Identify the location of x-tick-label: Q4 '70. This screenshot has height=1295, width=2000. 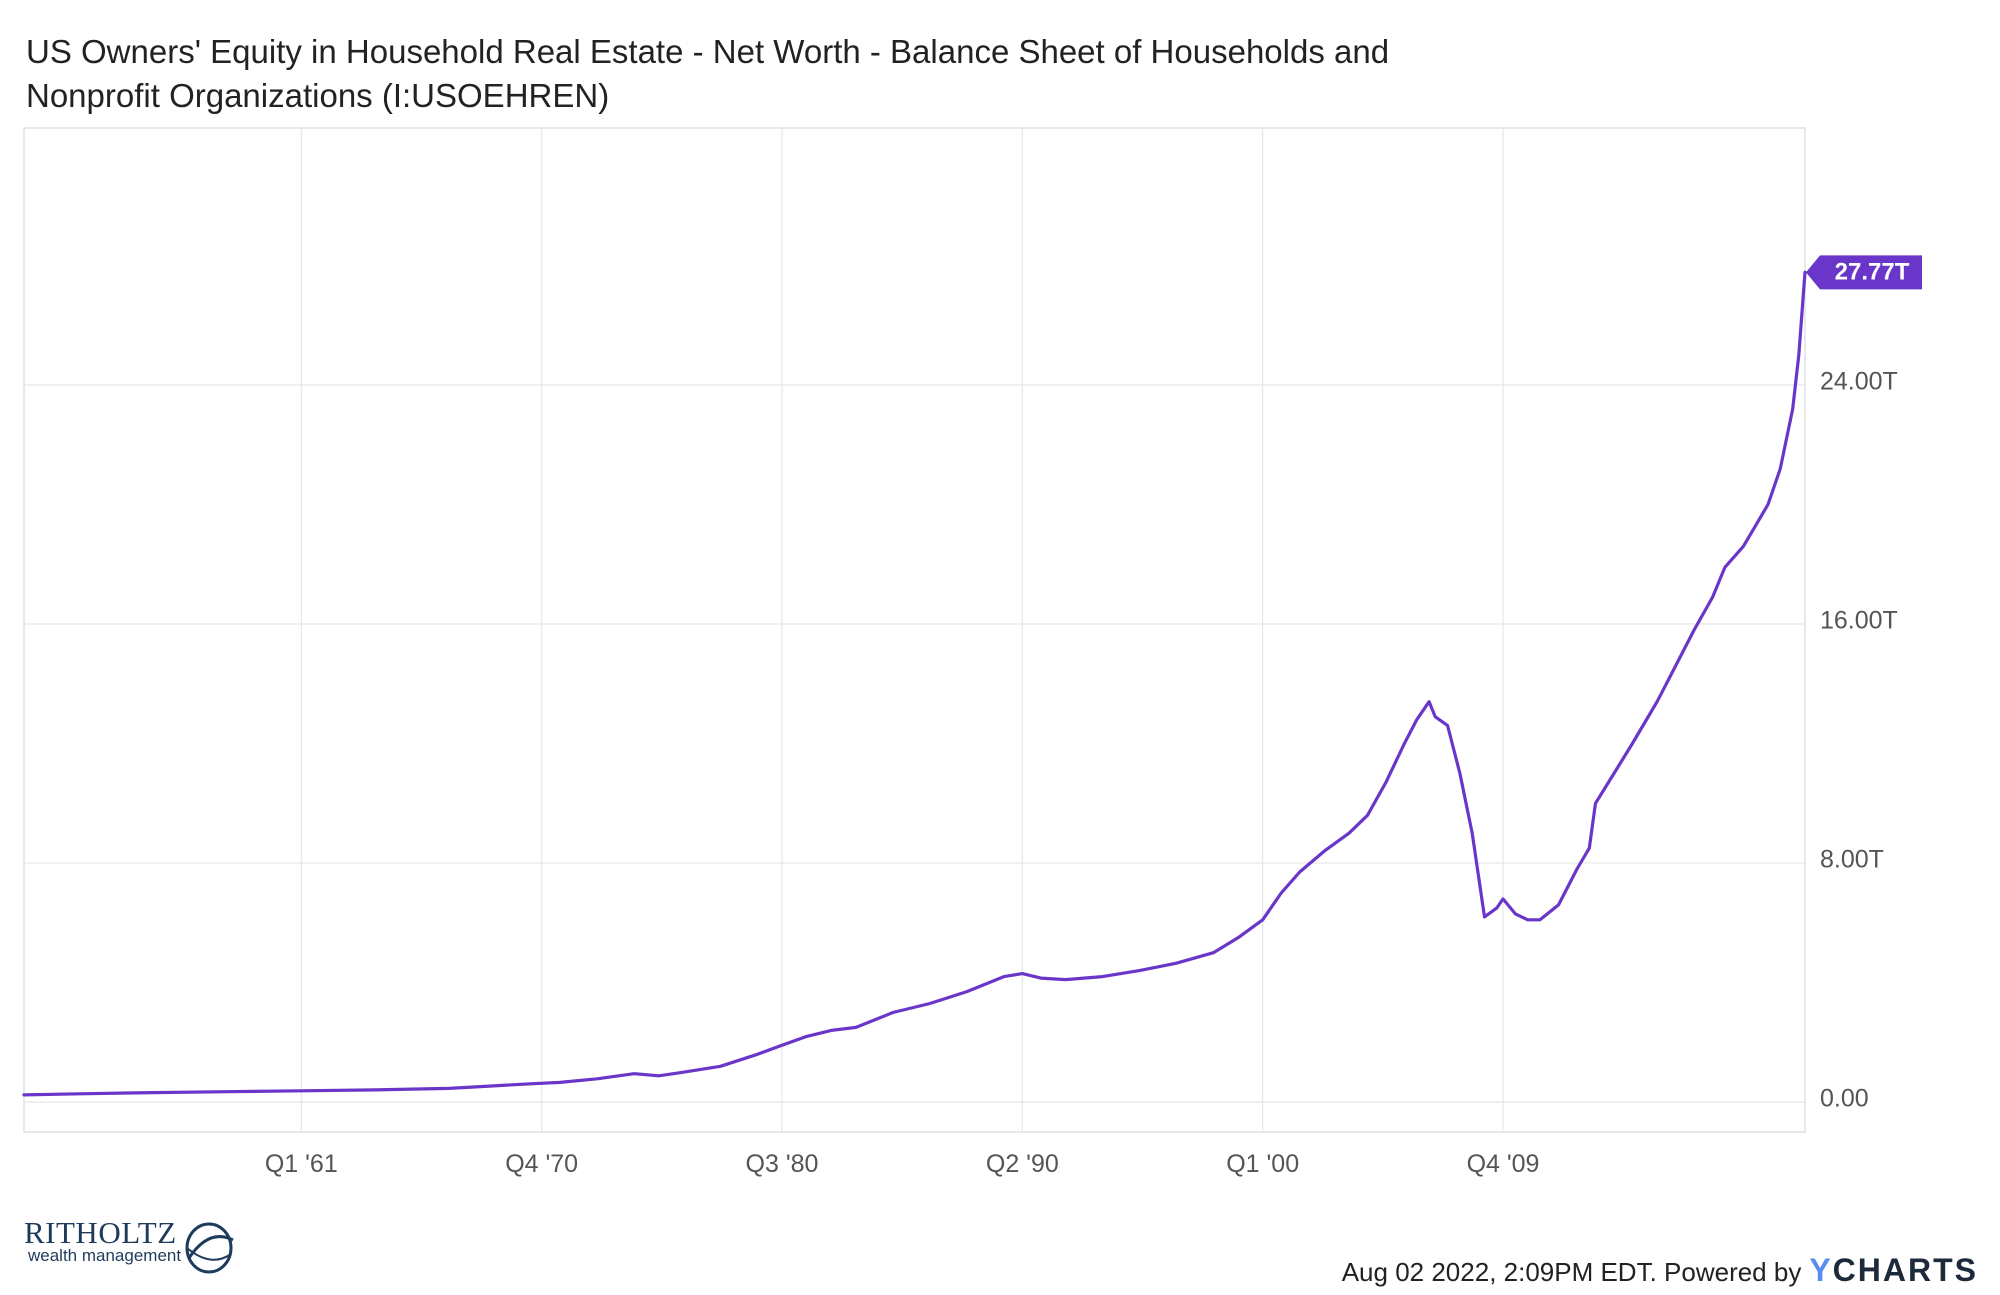
(541, 1164).